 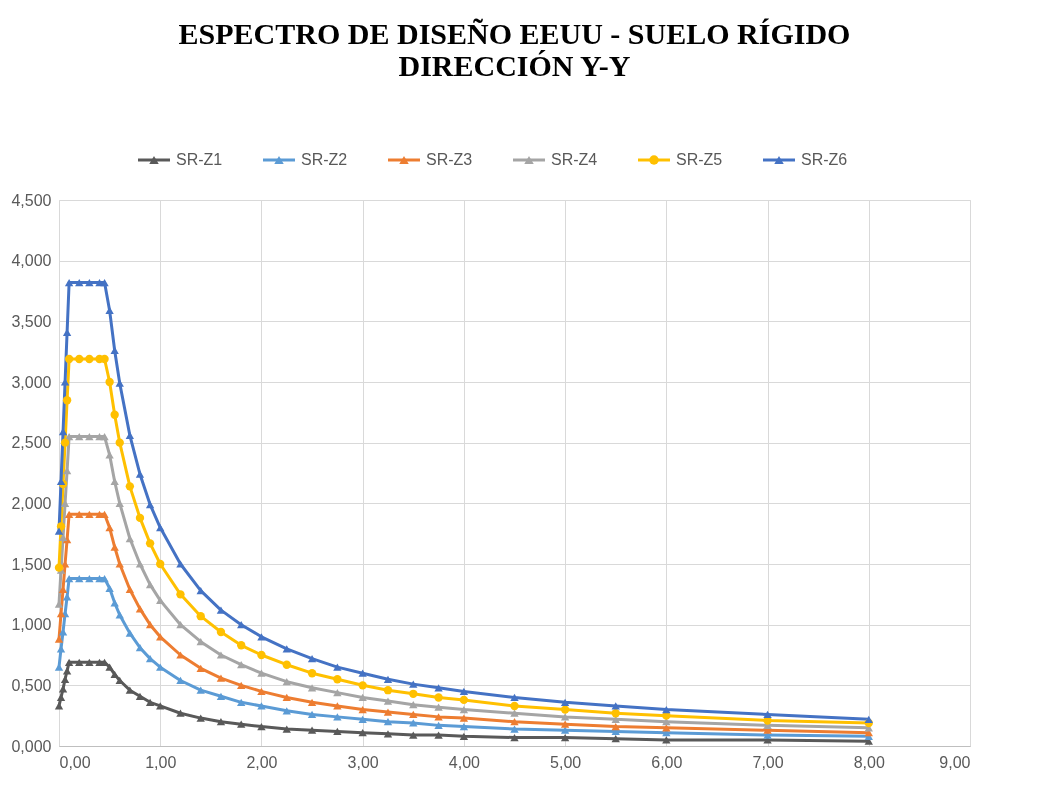 What do you see at coordinates (768, 762) in the screenshot?
I see `x-tick-label: 7,00` at bounding box center [768, 762].